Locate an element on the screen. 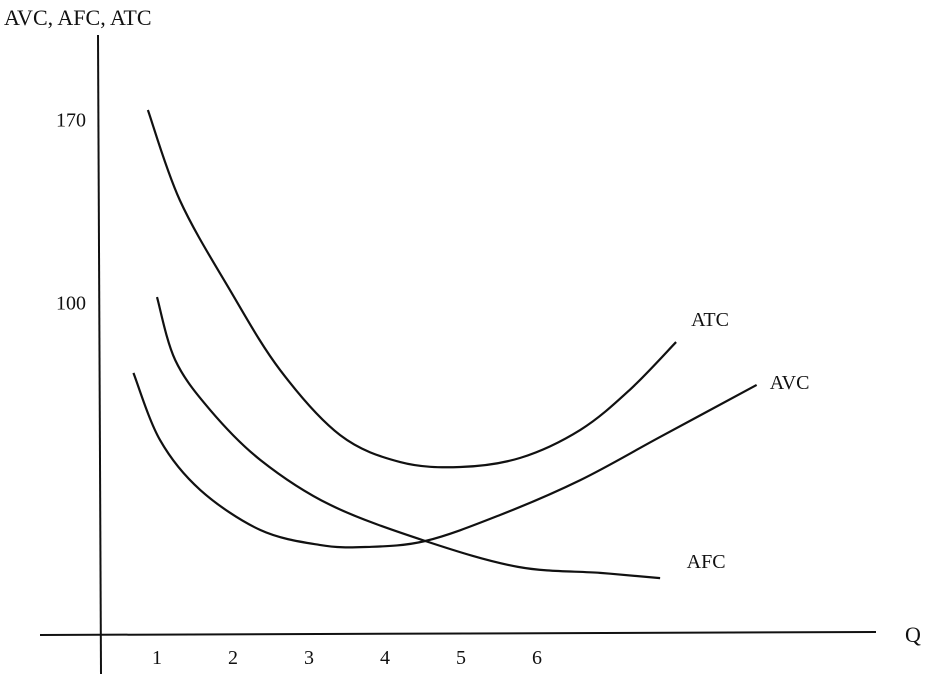 This screenshot has height=674, width=930. y-axis is located at coordinates (99, 354).